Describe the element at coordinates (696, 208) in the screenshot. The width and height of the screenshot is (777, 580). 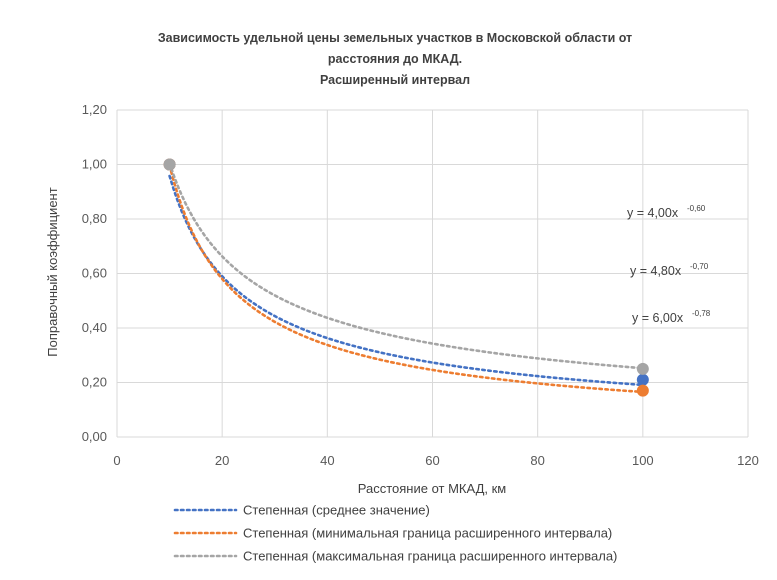
I see `equation-exponent-0: -0,60` at that location.